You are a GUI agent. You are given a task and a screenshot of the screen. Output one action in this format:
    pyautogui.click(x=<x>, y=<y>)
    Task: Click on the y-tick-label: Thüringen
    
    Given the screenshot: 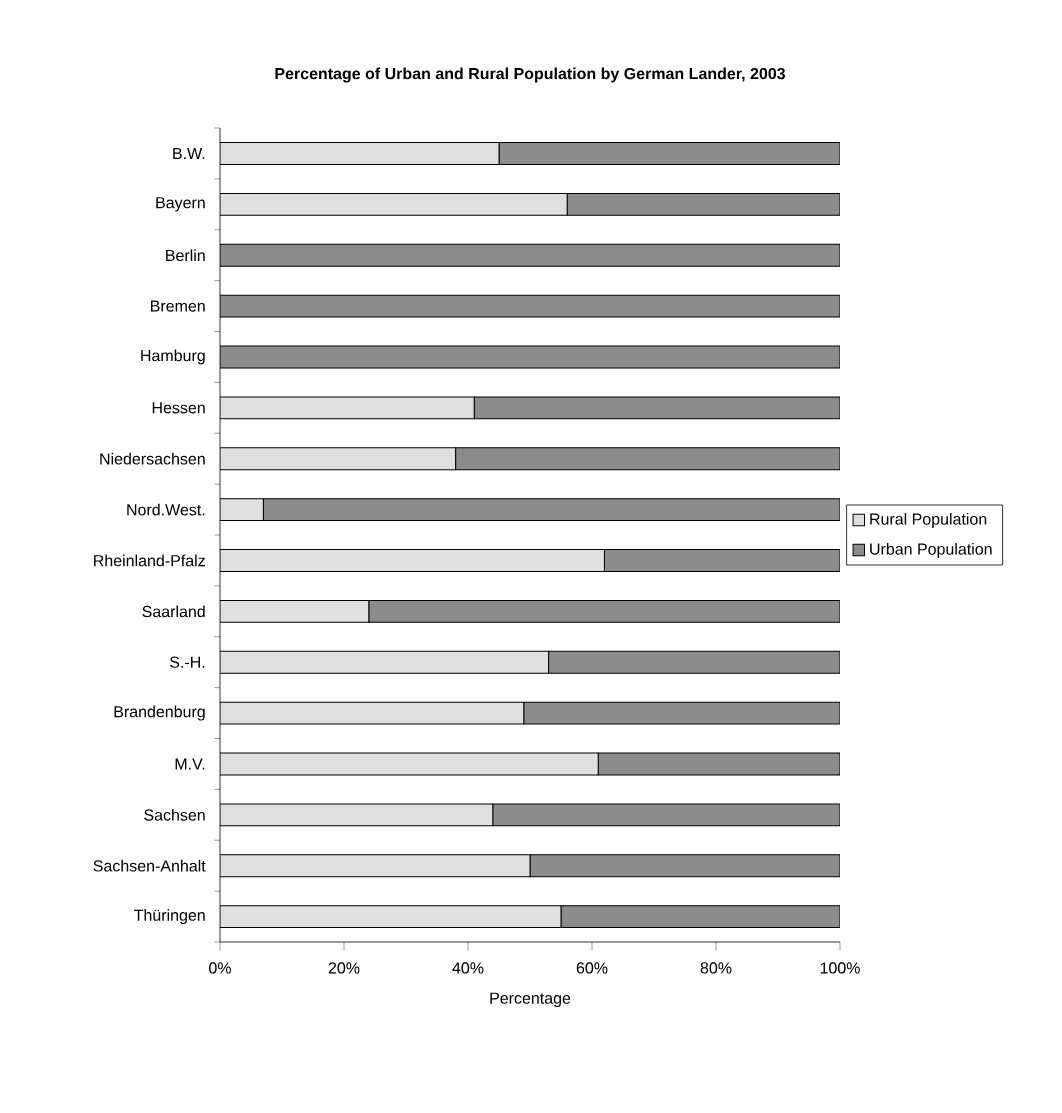 What is the action you would take?
    pyautogui.click(x=169, y=917)
    